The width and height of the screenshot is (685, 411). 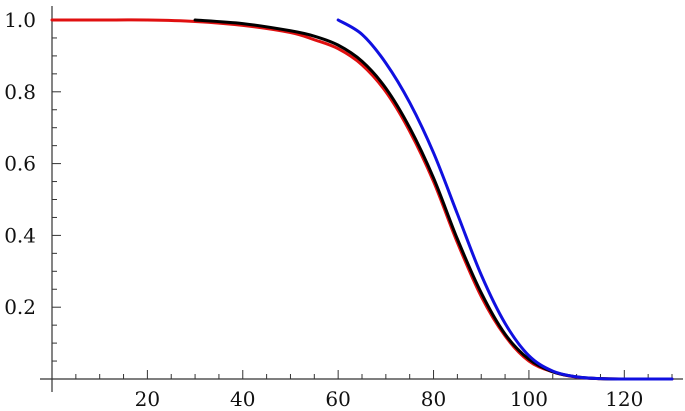 What do you see at coordinates (20, 307) in the screenshot?
I see `y-tick-label: 0.2` at bounding box center [20, 307].